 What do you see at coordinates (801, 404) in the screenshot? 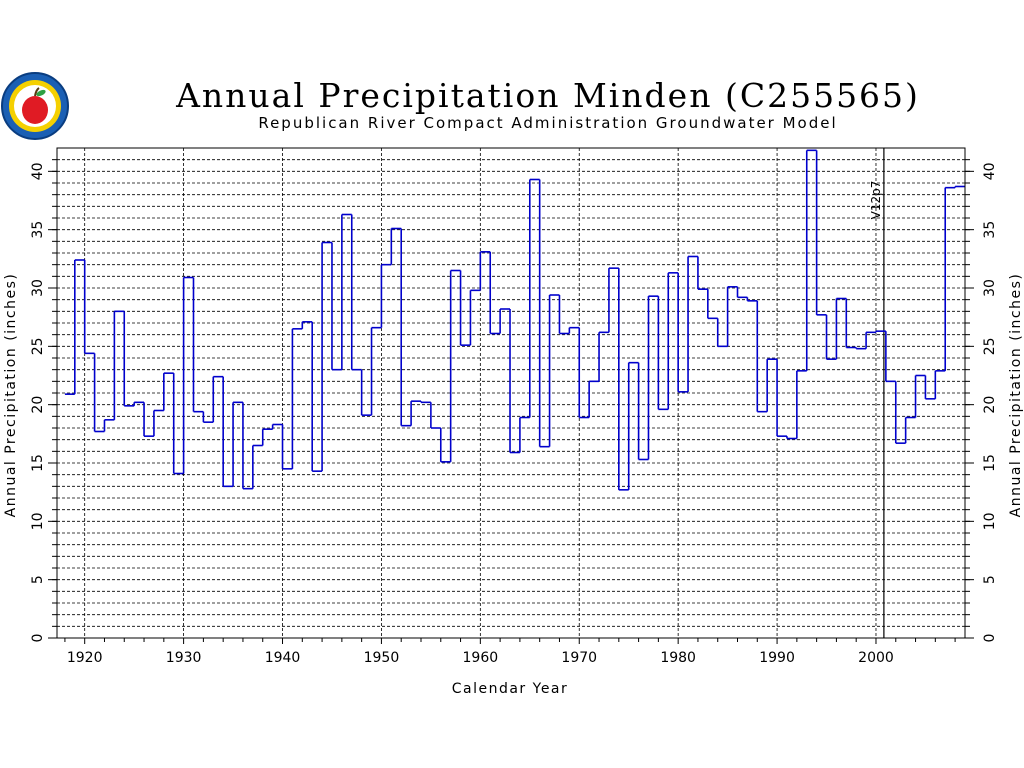
I see `data-step-1992` at bounding box center [801, 404].